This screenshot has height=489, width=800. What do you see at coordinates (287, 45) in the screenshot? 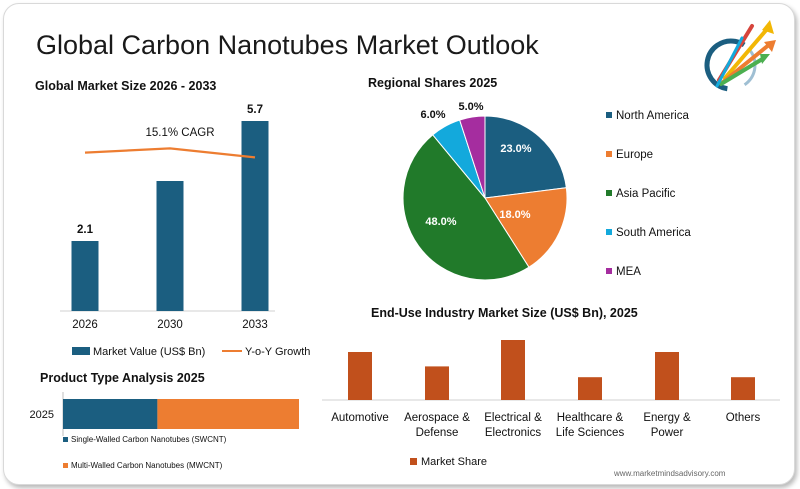
I see `page-title: Global Carbon Nanotubes Market Outlook` at bounding box center [287, 45].